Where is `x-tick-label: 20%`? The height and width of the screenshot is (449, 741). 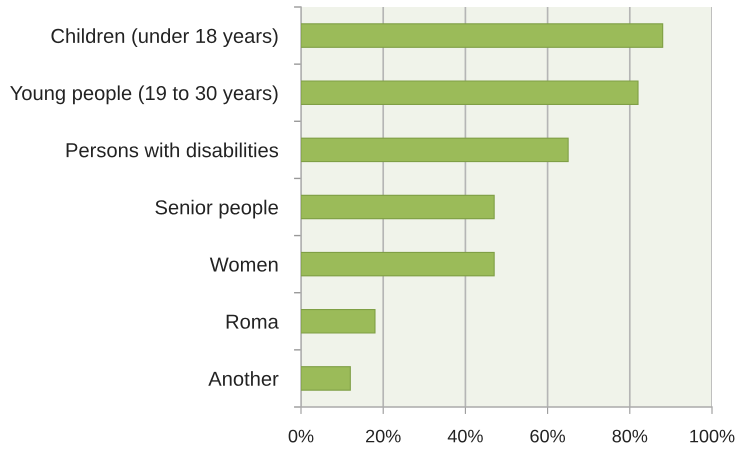
x-tick-label: 20% is located at coordinates (383, 436).